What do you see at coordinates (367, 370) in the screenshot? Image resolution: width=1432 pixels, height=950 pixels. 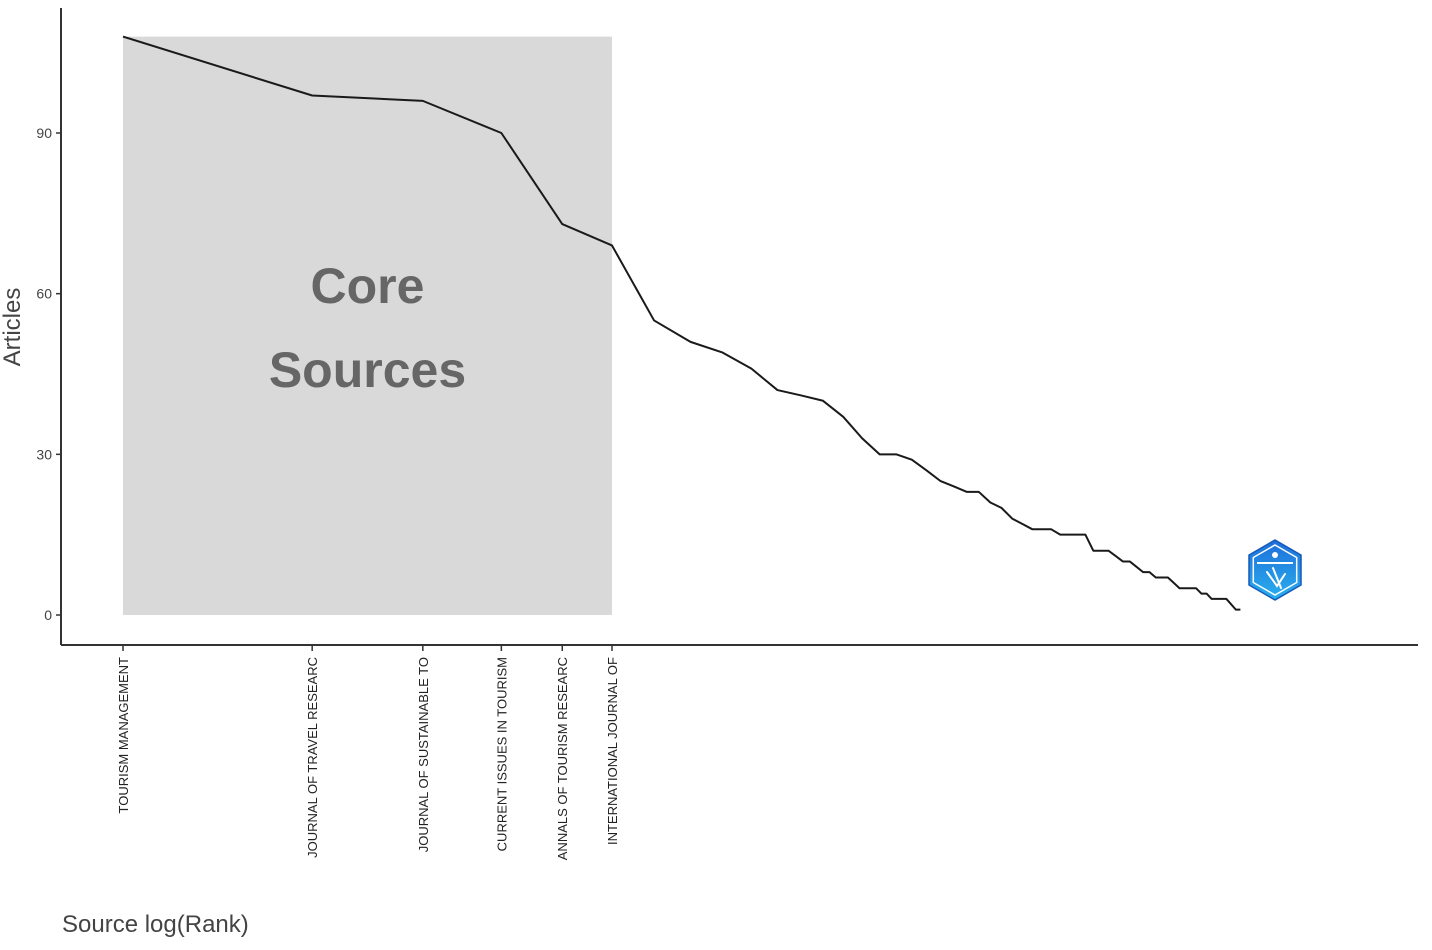 I see `core-sources-label-line: Sources` at bounding box center [367, 370].